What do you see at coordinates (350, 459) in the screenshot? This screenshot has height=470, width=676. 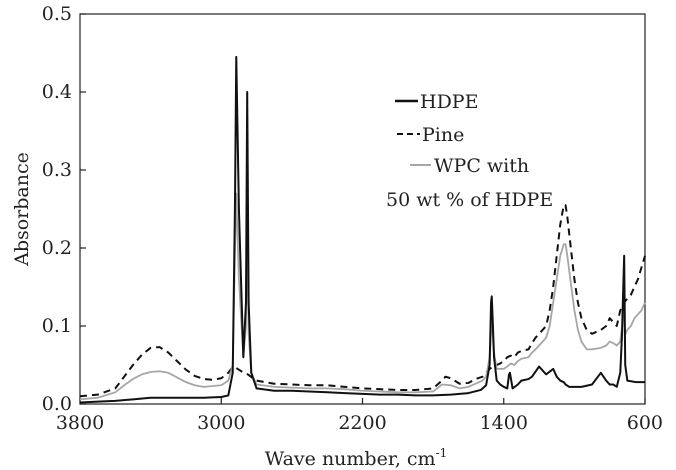 I see `x-axis-title-text: Wave number, cm` at bounding box center [350, 459].